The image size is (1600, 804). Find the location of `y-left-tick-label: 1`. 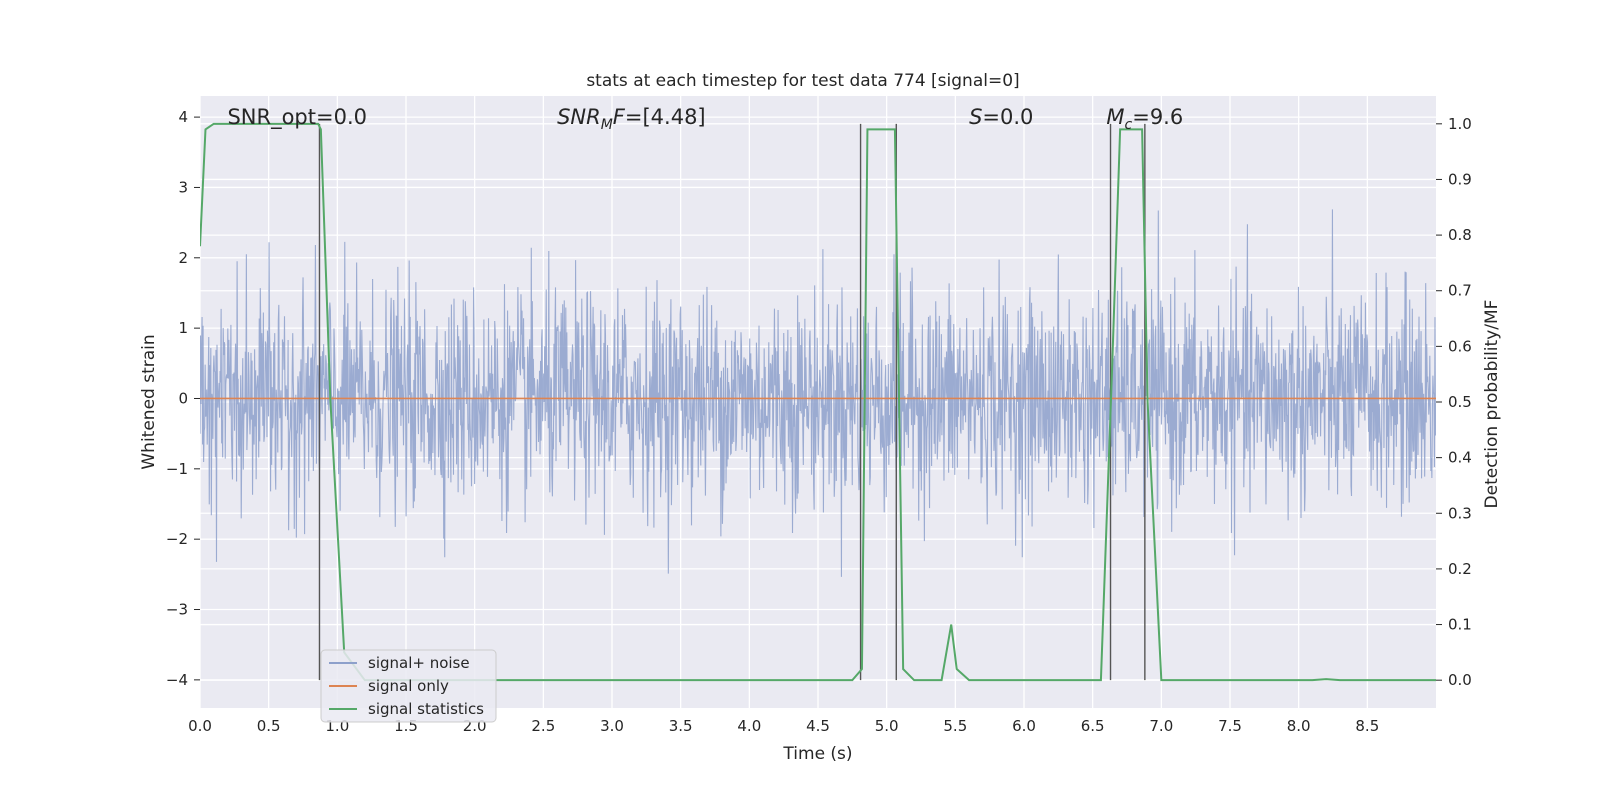

y-left-tick-label: 1 is located at coordinates (183, 328).